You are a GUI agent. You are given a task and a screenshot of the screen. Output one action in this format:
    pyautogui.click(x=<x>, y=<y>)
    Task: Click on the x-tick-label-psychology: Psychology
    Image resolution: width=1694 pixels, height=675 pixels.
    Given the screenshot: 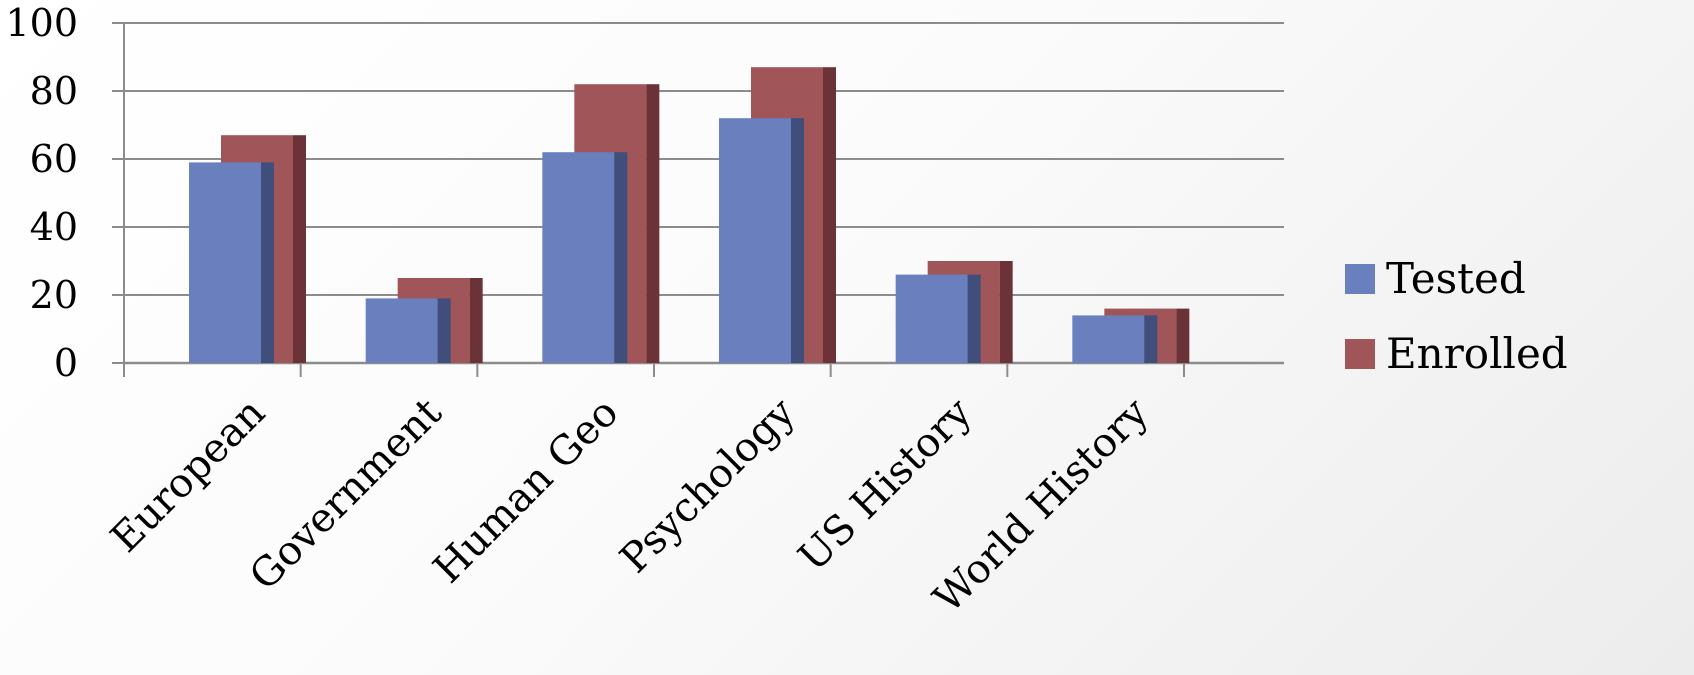 What is the action you would take?
    pyautogui.click(x=708, y=485)
    